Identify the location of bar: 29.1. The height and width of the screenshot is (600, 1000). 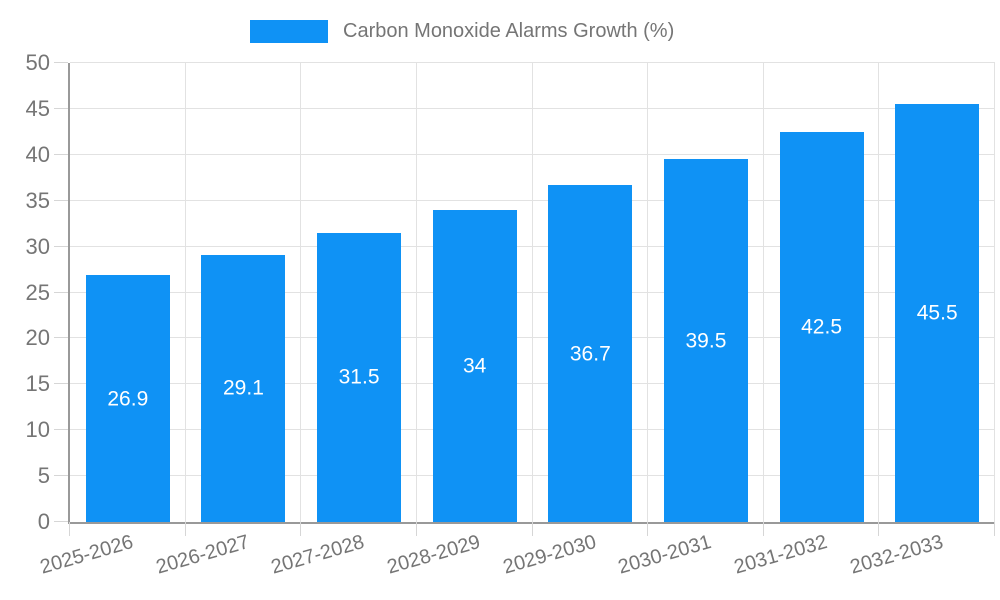
(243, 388).